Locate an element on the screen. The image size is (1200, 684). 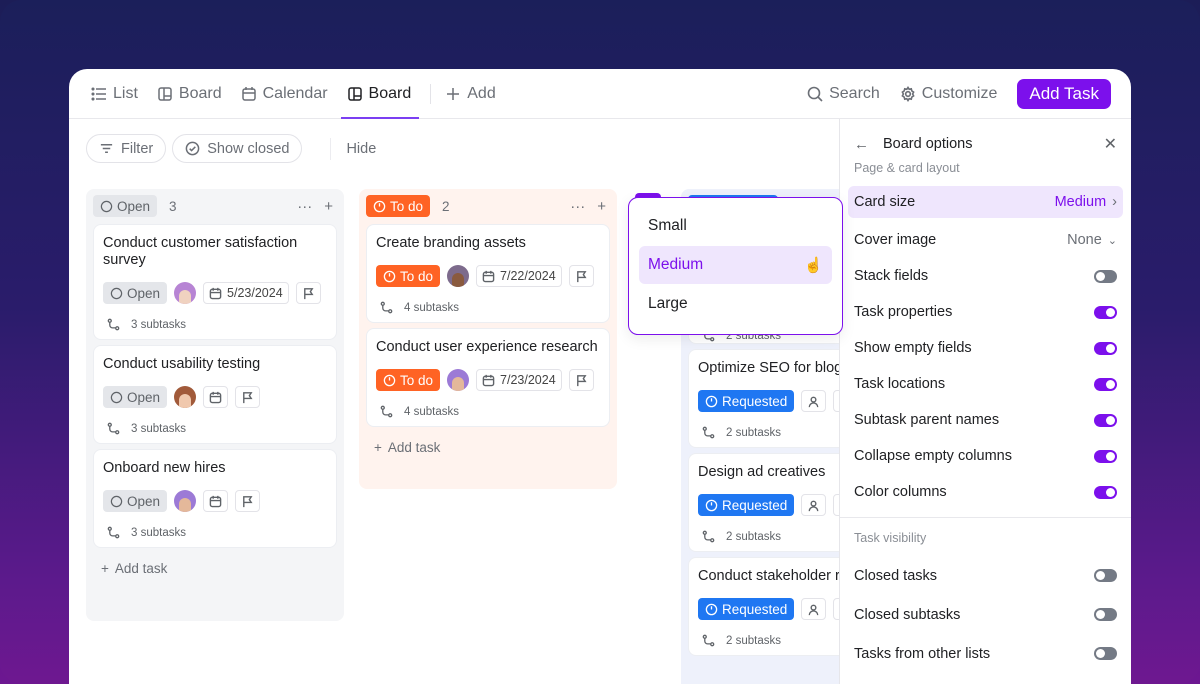
card-title: Design ad creatives is located at coordinates (762, 472).